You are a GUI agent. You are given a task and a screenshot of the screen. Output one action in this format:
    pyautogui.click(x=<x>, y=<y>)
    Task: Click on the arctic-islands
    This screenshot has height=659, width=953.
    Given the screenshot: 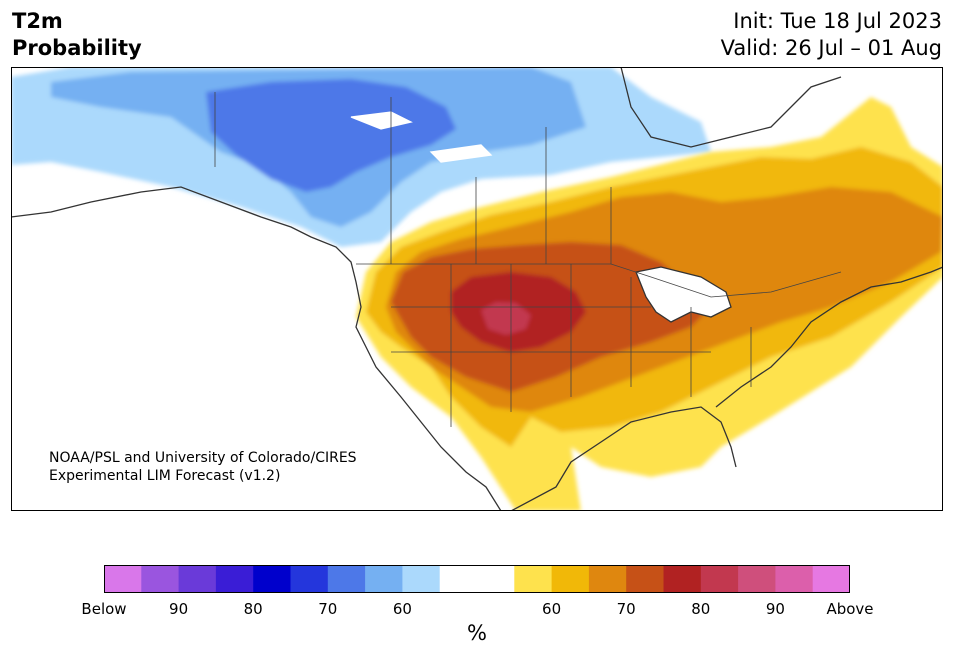 What is the action you would take?
    pyautogui.click(x=421, y=137)
    